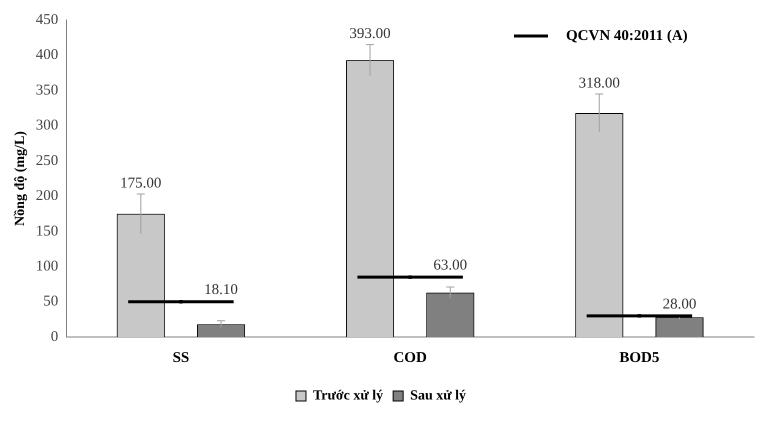 The width and height of the screenshot is (772, 421). What do you see at coordinates (54, 336) in the screenshot?
I see `y-tick-label: 0` at bounding box center [54, 336].